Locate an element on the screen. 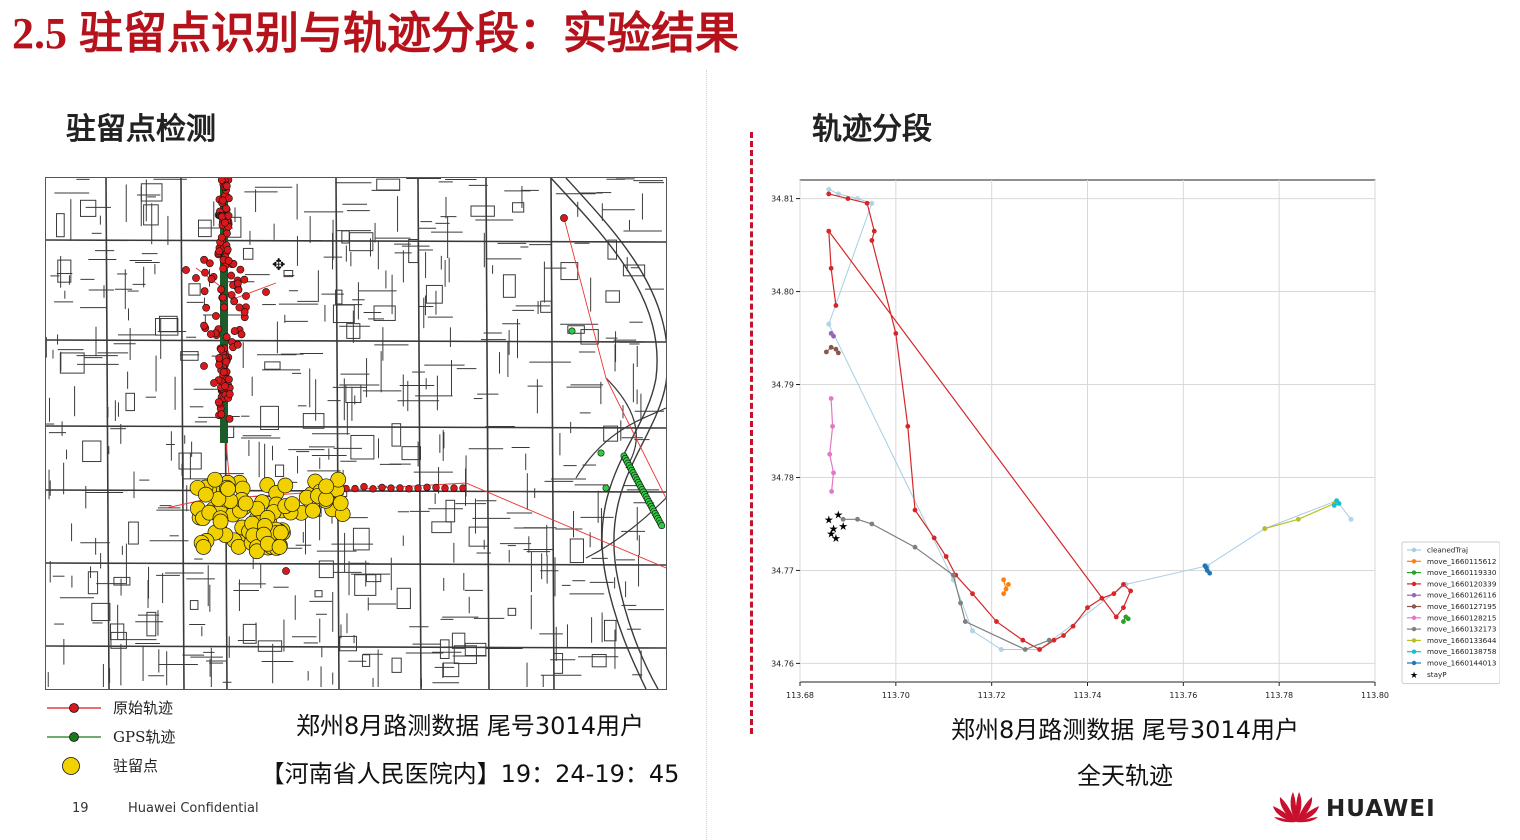 The width and height of the screenshot is (1520, 840). legend-raw-trajectory: 原始轨迹 is located at coordinates (145, 708).